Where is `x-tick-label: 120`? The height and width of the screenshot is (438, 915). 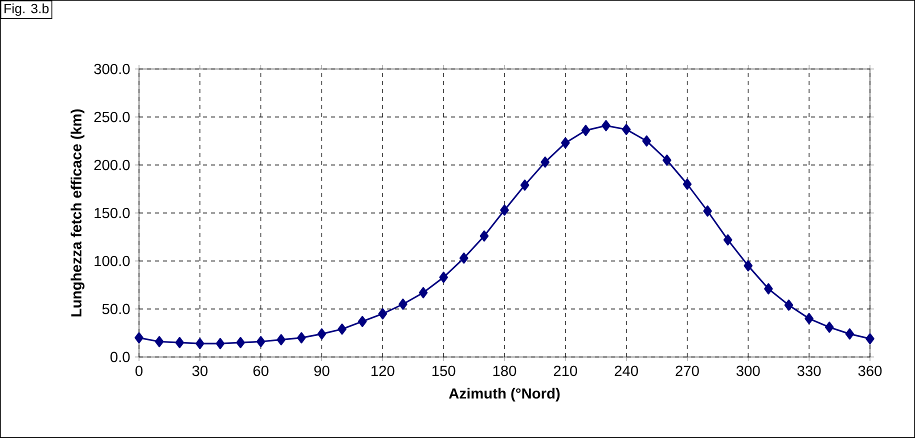 x-tick-label: 120 is located at coordinates (383, 371).